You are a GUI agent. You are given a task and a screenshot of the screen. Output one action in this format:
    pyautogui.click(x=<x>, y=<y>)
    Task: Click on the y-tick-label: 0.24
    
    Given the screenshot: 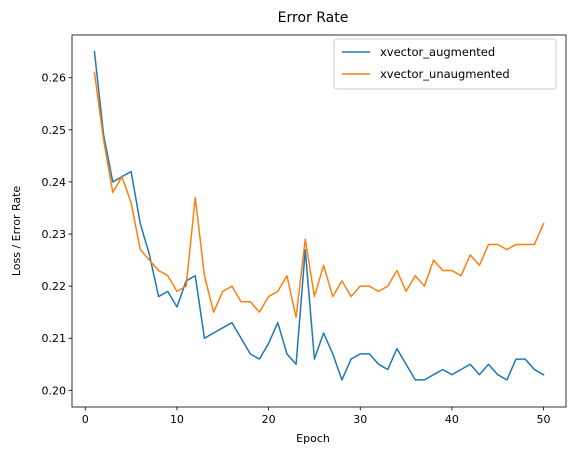 What is the action you would take?
    pyautogui.click(x=54, y=182)
    